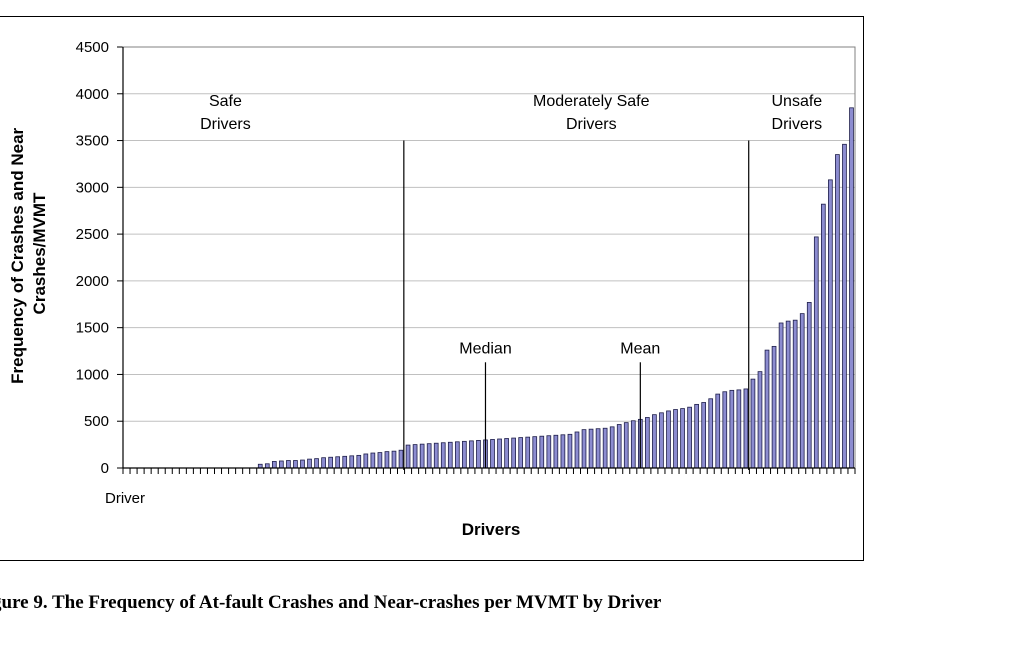 The height and width of the screenshot is (645, 1025). I want to click on y-tick-labels: 0 500 1000 1500 2000 2500 3000 3500 4000 4500, so click(92, 258).